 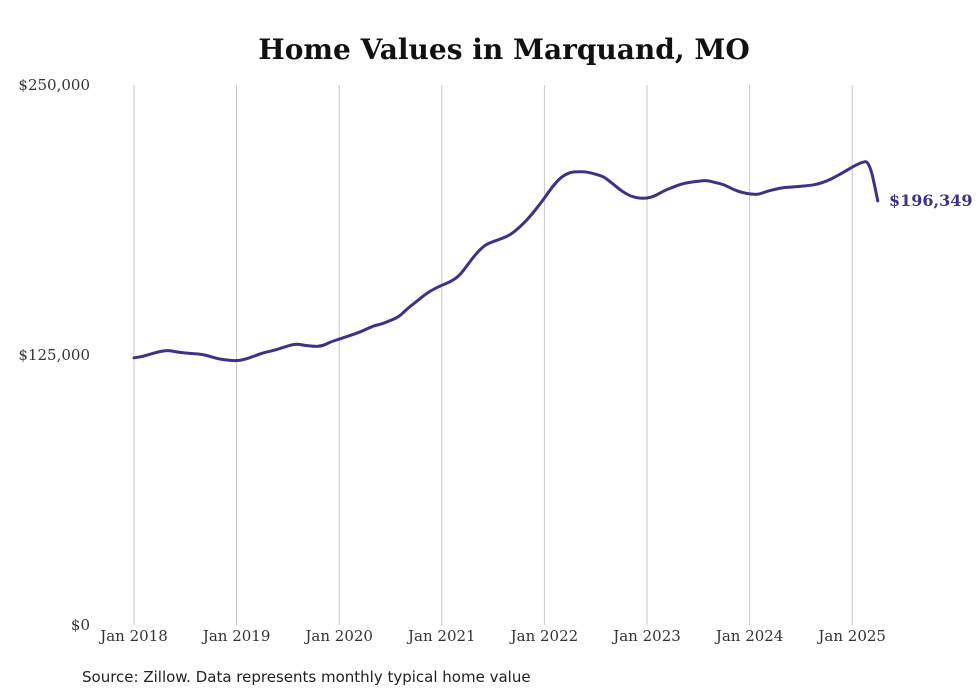 I want to click on chart-title: Home Values in Marquand, MO, so click(x=503, y=49).